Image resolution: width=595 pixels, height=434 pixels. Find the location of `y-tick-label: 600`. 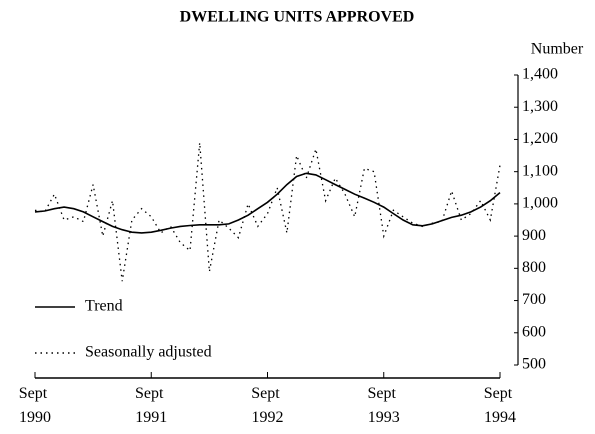

y-tick-label: 600 is located at coordinates (534, 331).